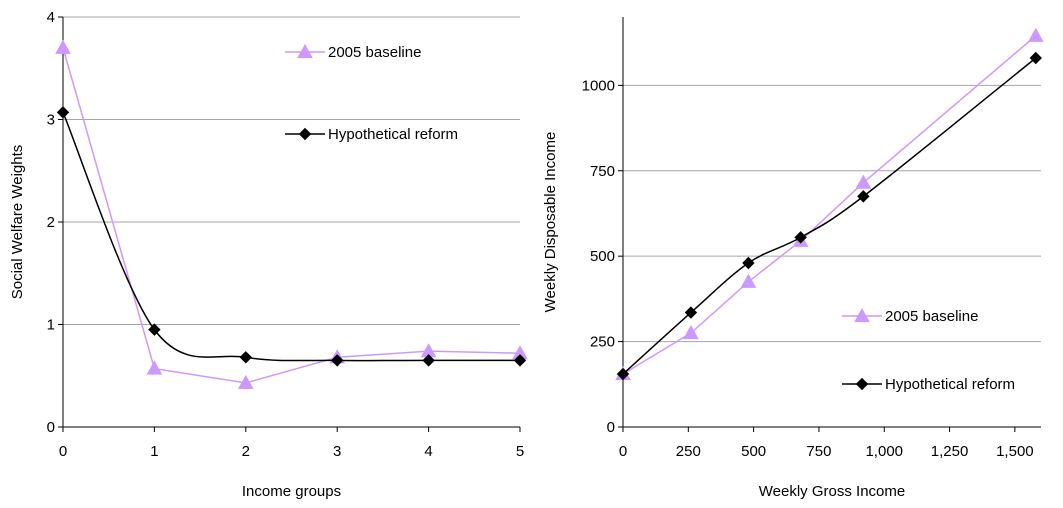 This screenshot has width=1063, height=508. What do you see at coordinates (291, 491) in the screenshot?
I see `x-axis-title: Income groups` at bounding box center [291, 491].